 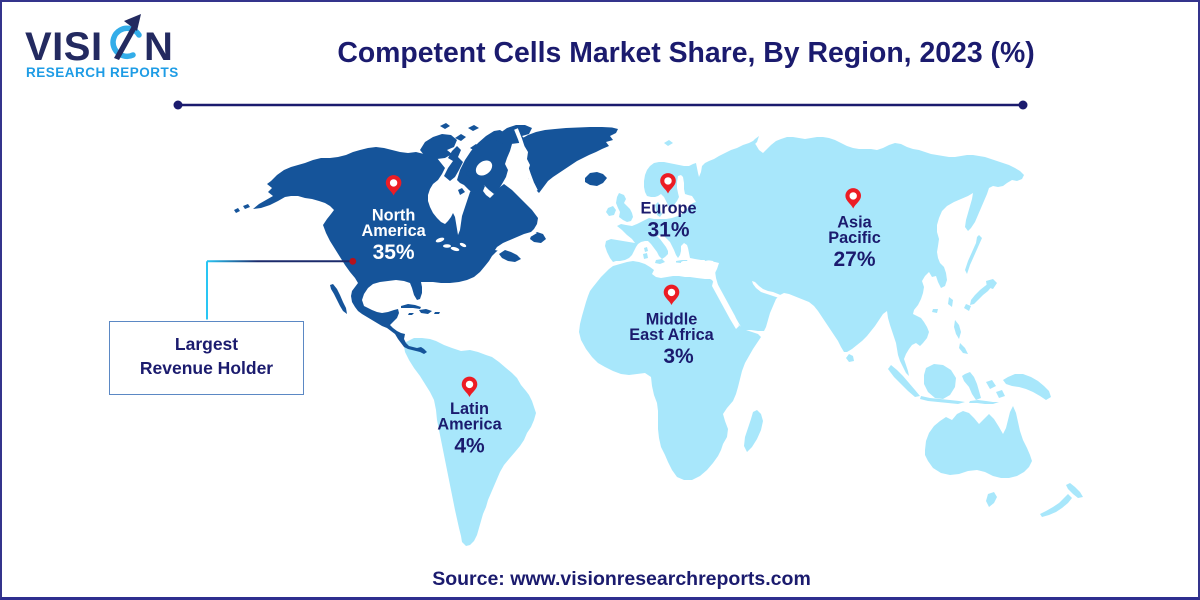 What do you see at coordinates (469, 409) in the screenshot?
I see `svg-text: Latin` at bounding box center [469, 409].